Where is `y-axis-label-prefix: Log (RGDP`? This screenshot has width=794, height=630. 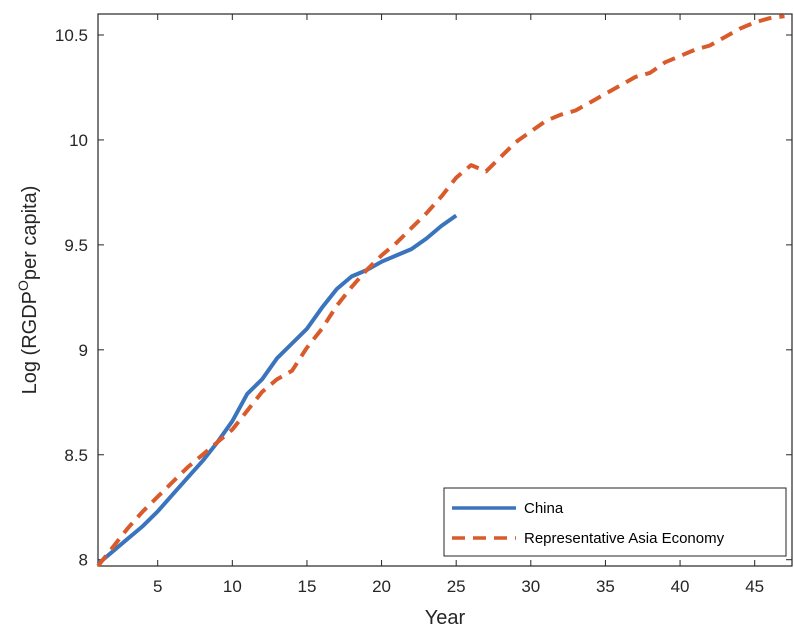 y-axis-label-prefix: Log (RGDP is located at coordinates (30, 342).